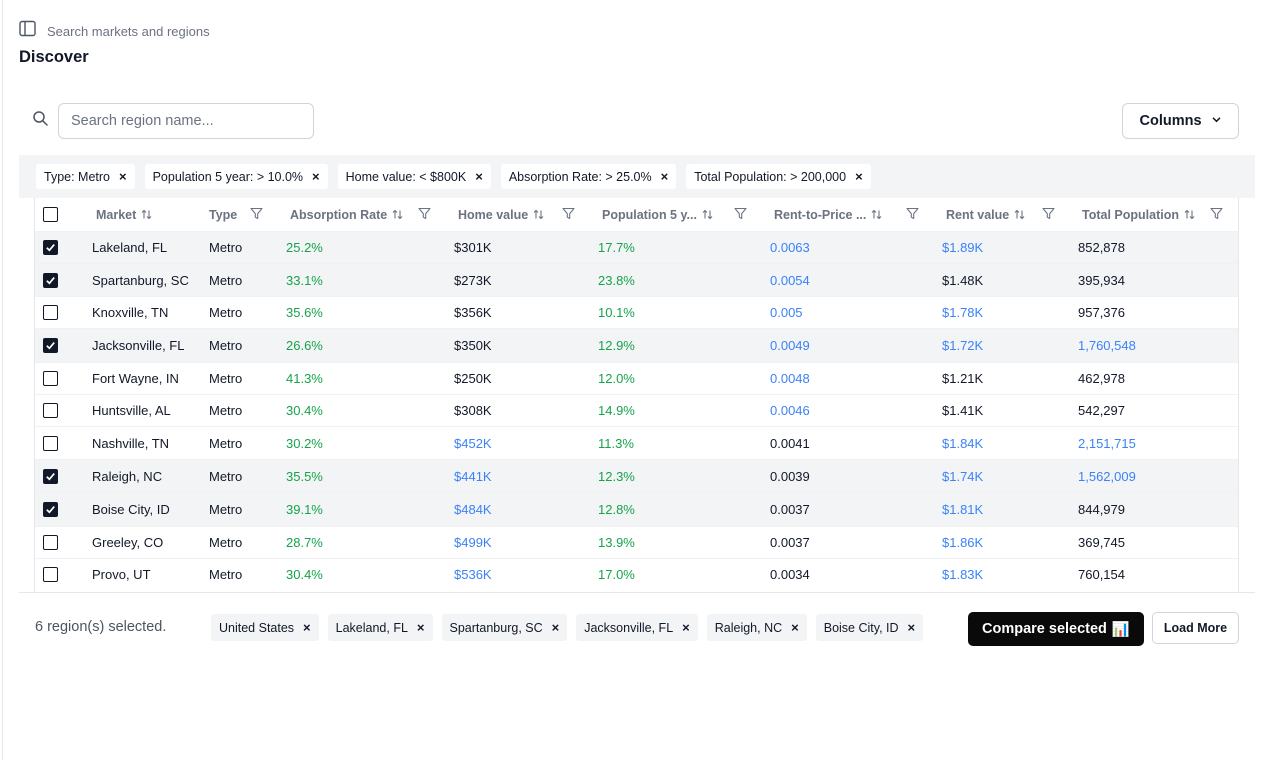 The width and height of the screenshot is (1270, 760). What do you see at coordinates (135, 378) in the screenshot?
I see `cell-market: Fort Wayne, IN` at bounding box center [135, 378].